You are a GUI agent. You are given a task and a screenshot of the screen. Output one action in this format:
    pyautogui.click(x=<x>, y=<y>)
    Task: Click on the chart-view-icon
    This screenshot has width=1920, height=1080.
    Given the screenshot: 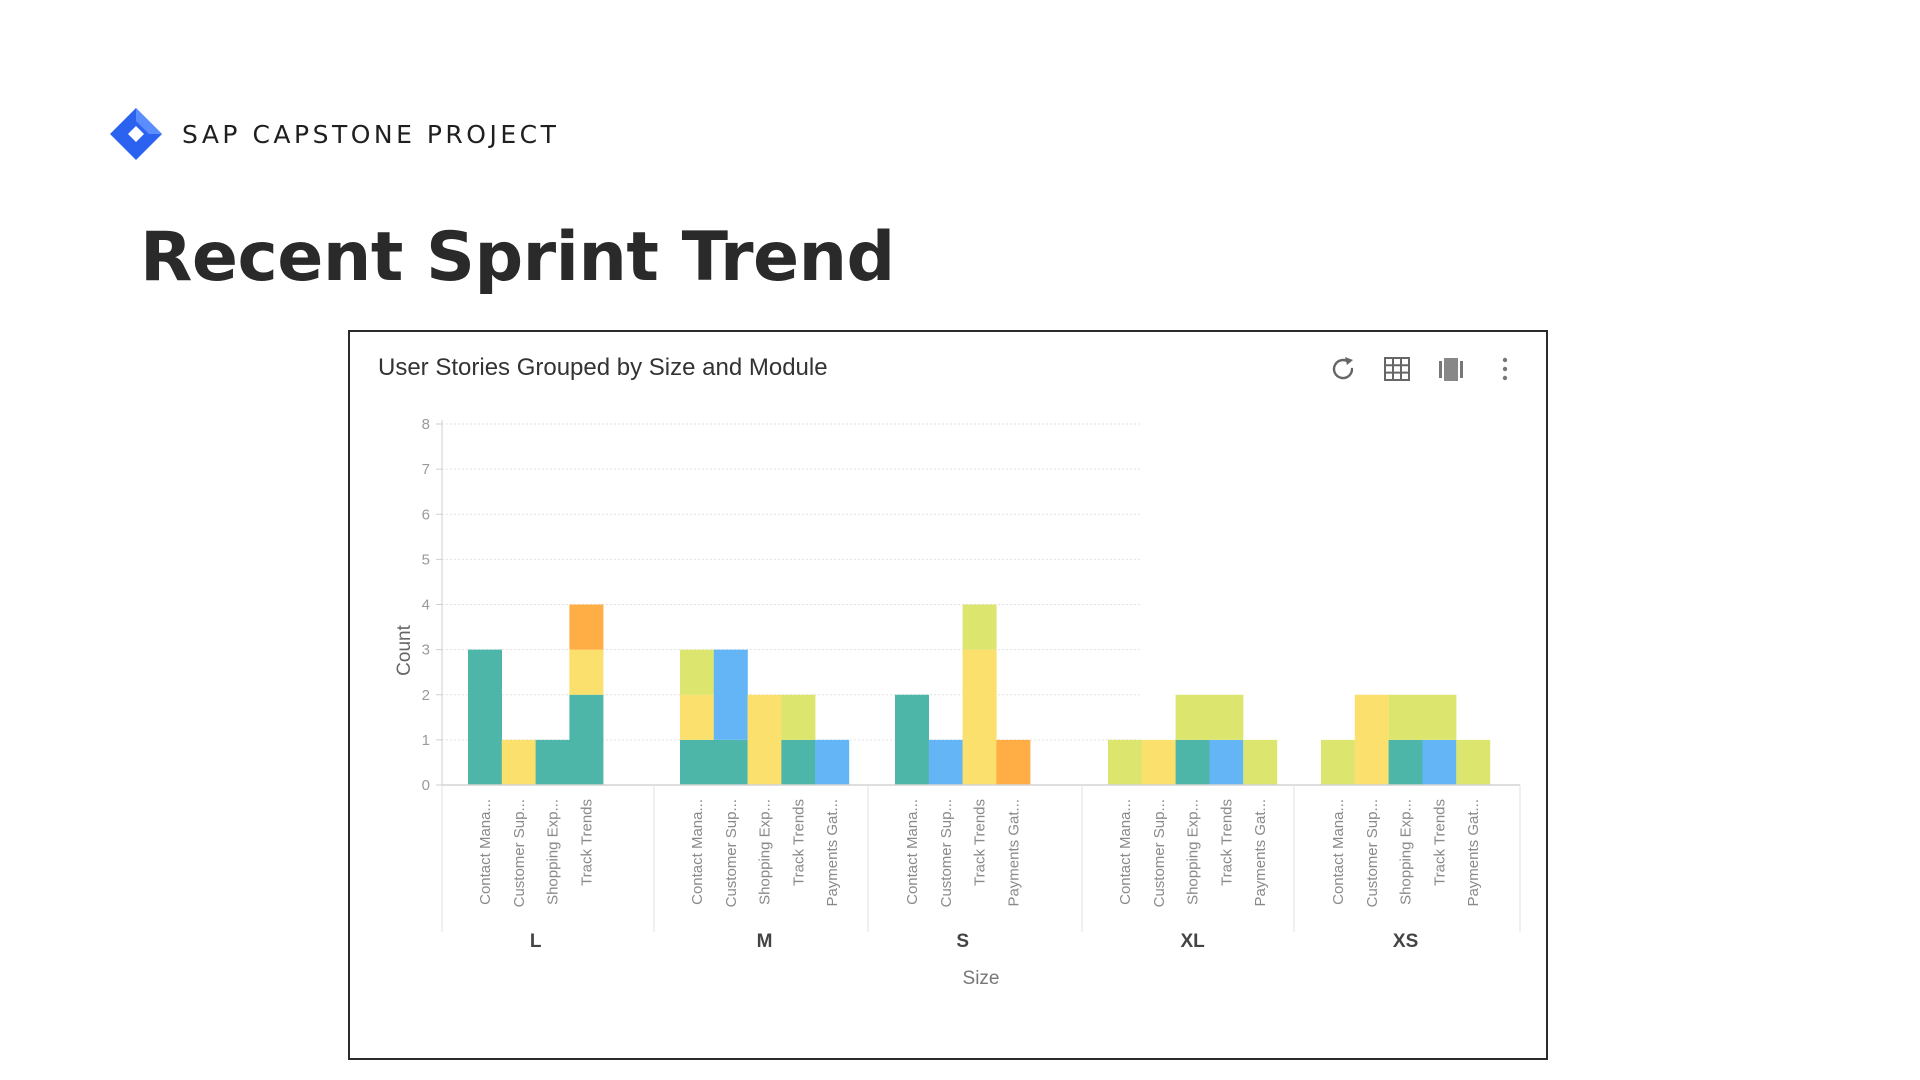 What is the action you would take?
    pyautogui.click(x=1451, y=369)
    